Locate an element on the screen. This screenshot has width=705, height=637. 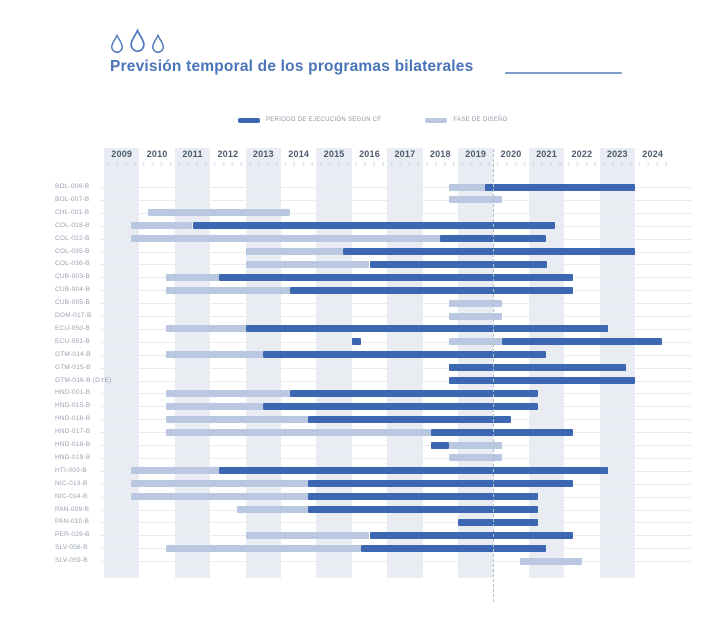
year-label-2020: 2020 is located at coordinates (511, 154).